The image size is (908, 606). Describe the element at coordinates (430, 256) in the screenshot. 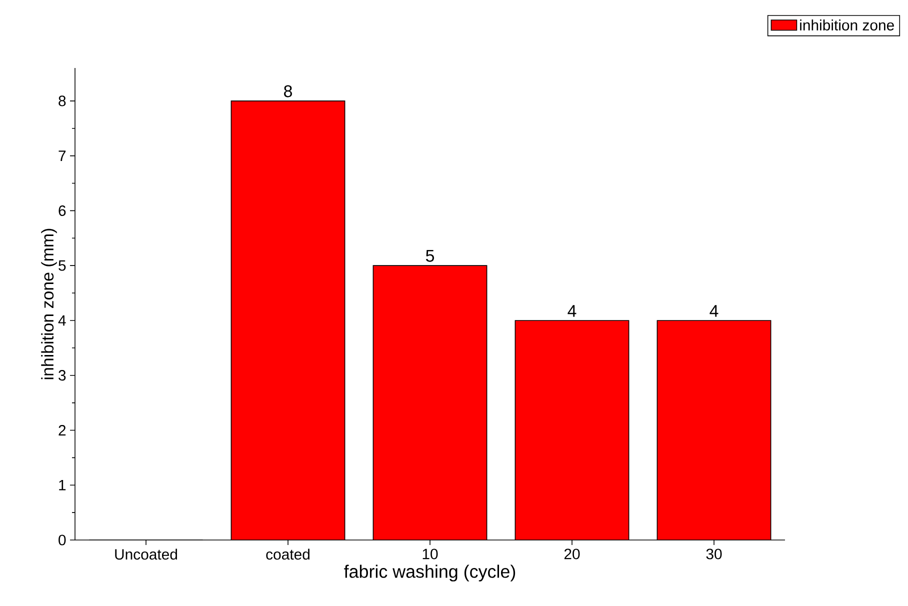

I see `data-label: 5` at that location.